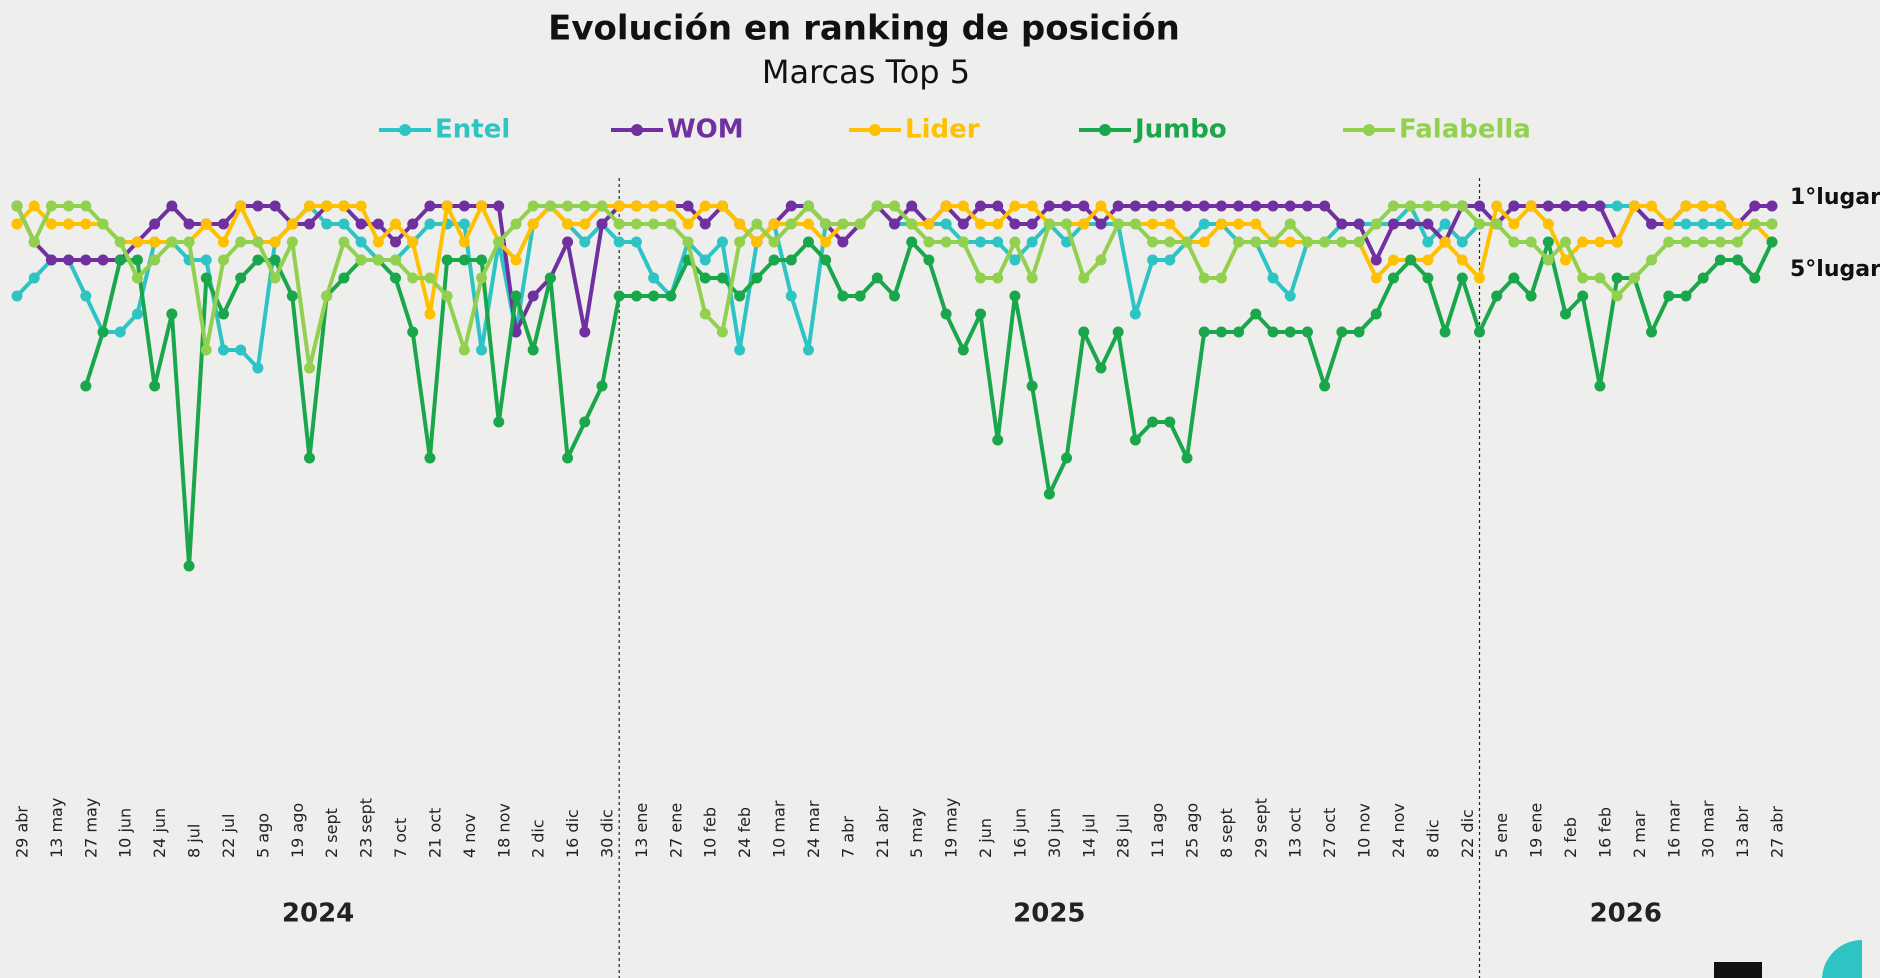 The width and height of the screenshot is (1880, 978). Describe the element at coordinates (942, 130) in the screenshot. I see `legend-label: Lider` at that location.